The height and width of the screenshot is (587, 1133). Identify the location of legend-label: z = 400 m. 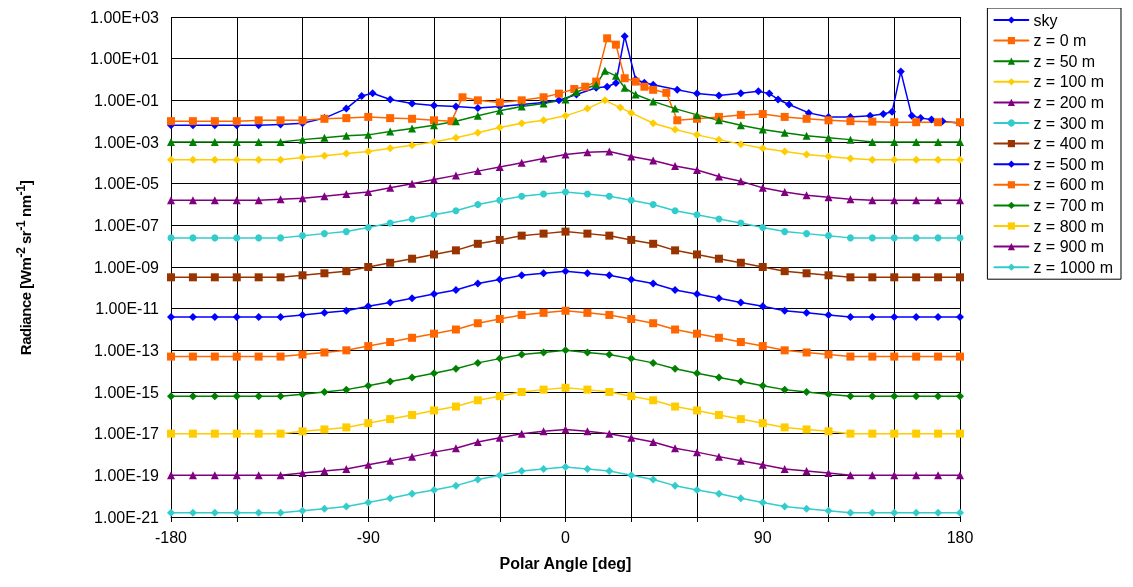
(1069, 144).